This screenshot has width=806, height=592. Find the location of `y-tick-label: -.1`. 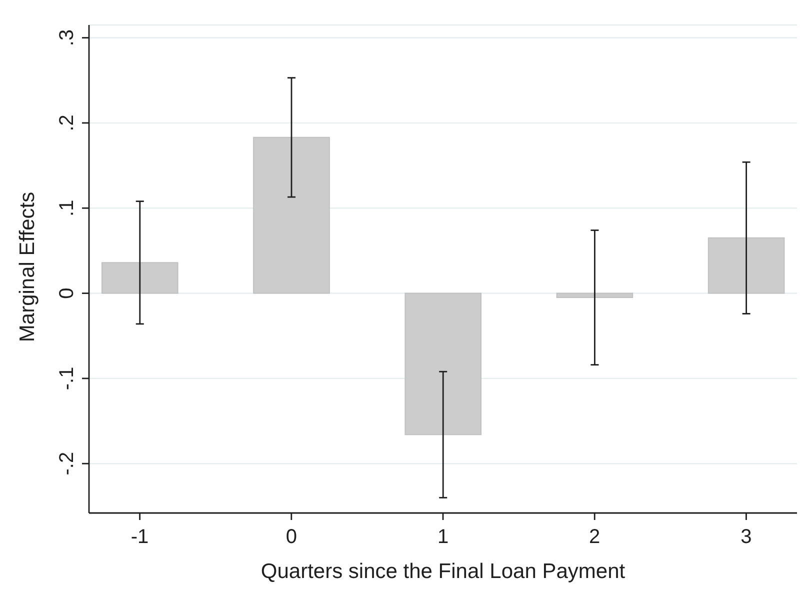

y-tick-label: -.1 is located at coordinates (67, 378).